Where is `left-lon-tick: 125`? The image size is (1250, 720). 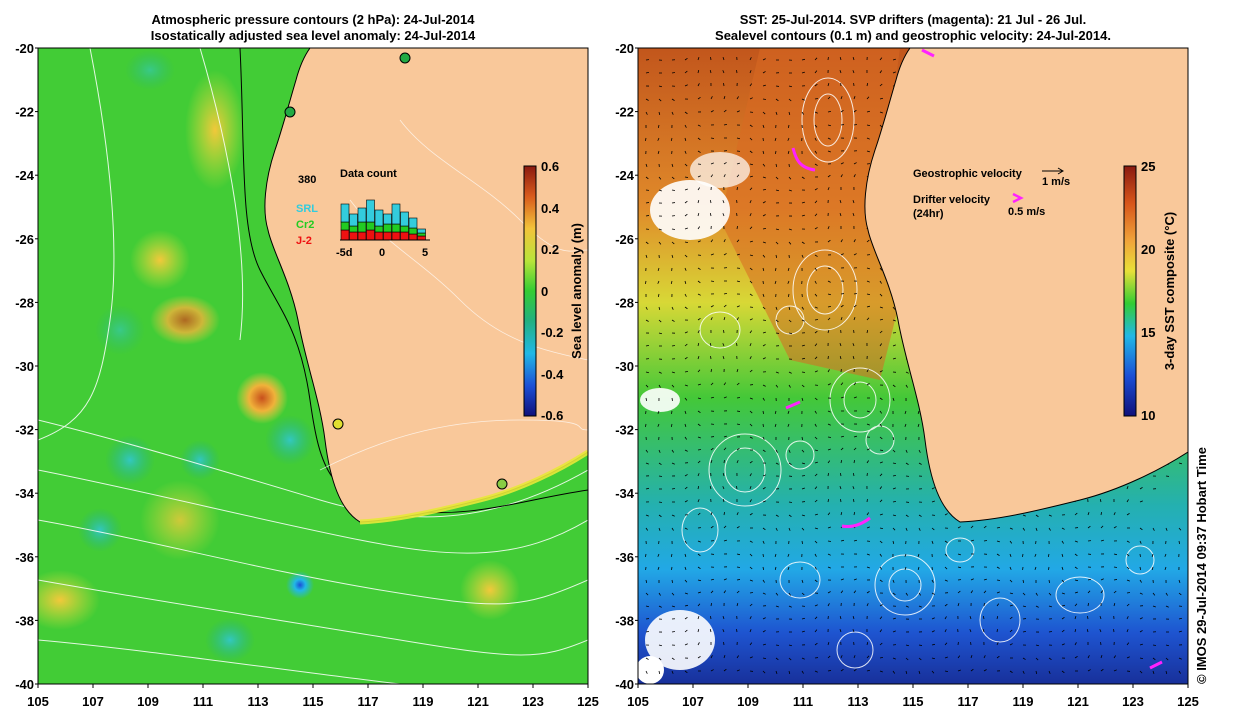 left-lon-tick: 125 is located at coordinates (588, 701).